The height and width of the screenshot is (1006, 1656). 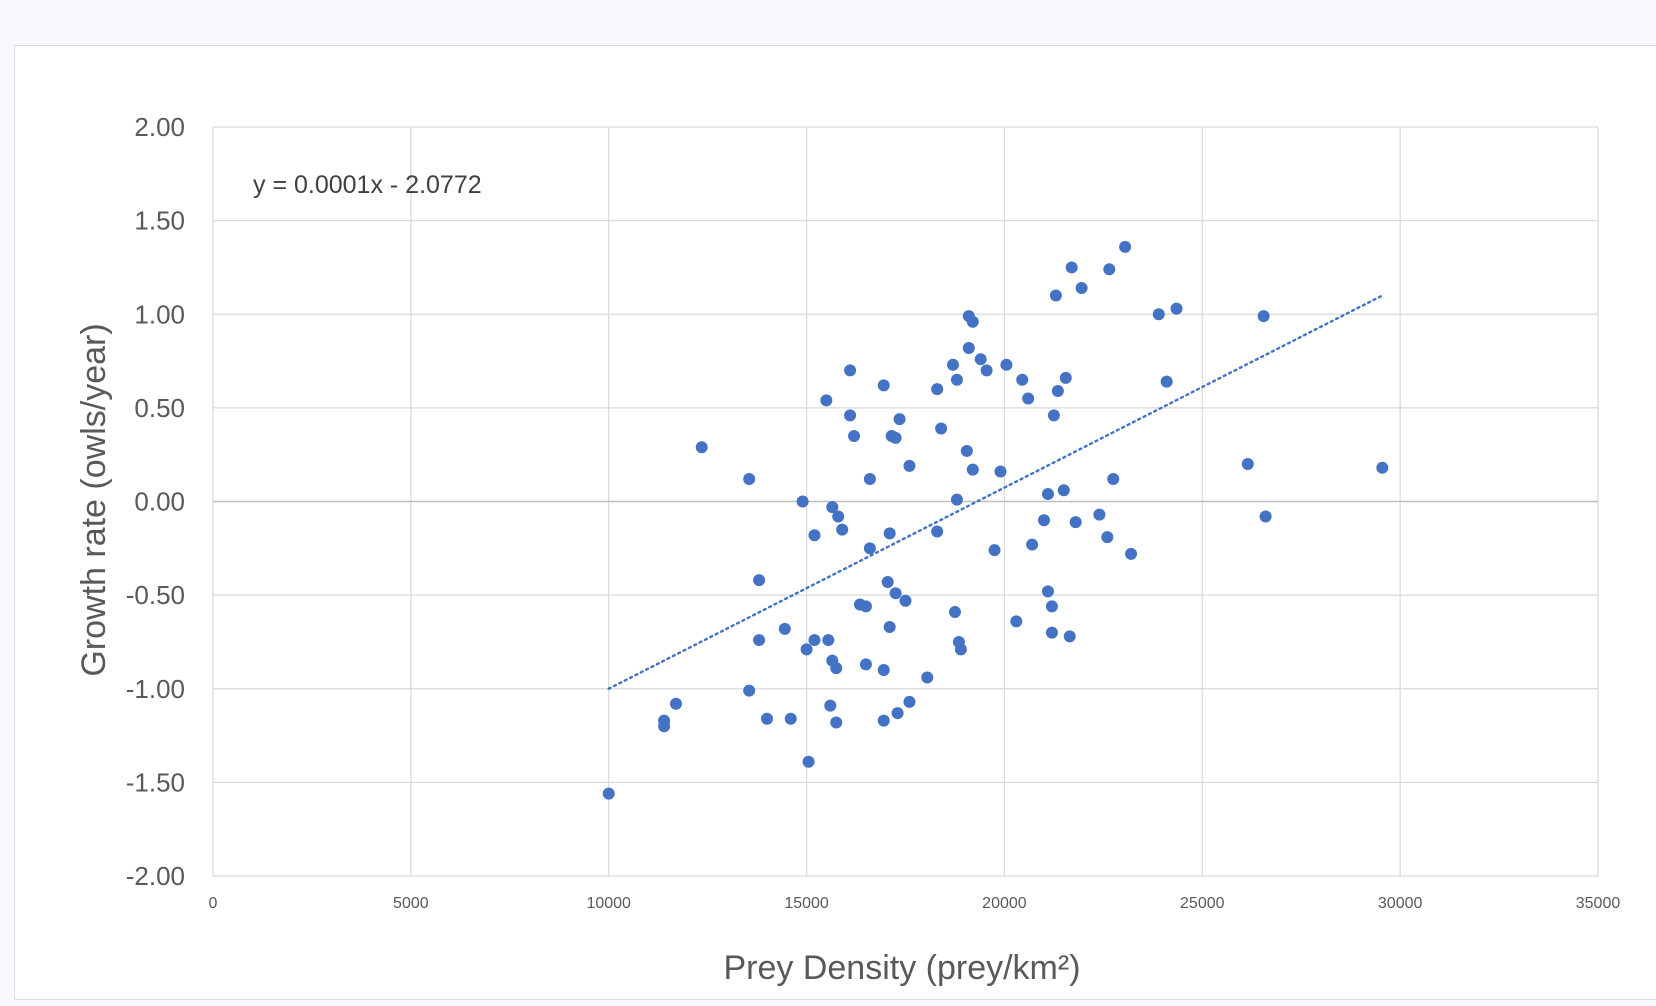 I want to click on trendline-equation: y = 0.0001x - 2.0772, so click(x=367, y=185).